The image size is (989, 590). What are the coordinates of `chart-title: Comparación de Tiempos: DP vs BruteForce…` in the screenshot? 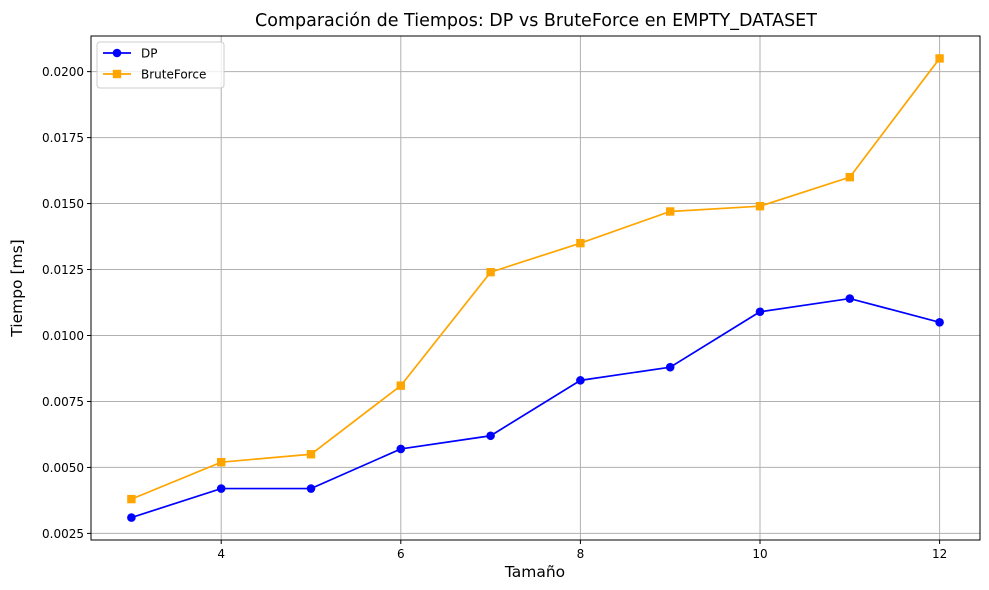 It's located at (536, 21).